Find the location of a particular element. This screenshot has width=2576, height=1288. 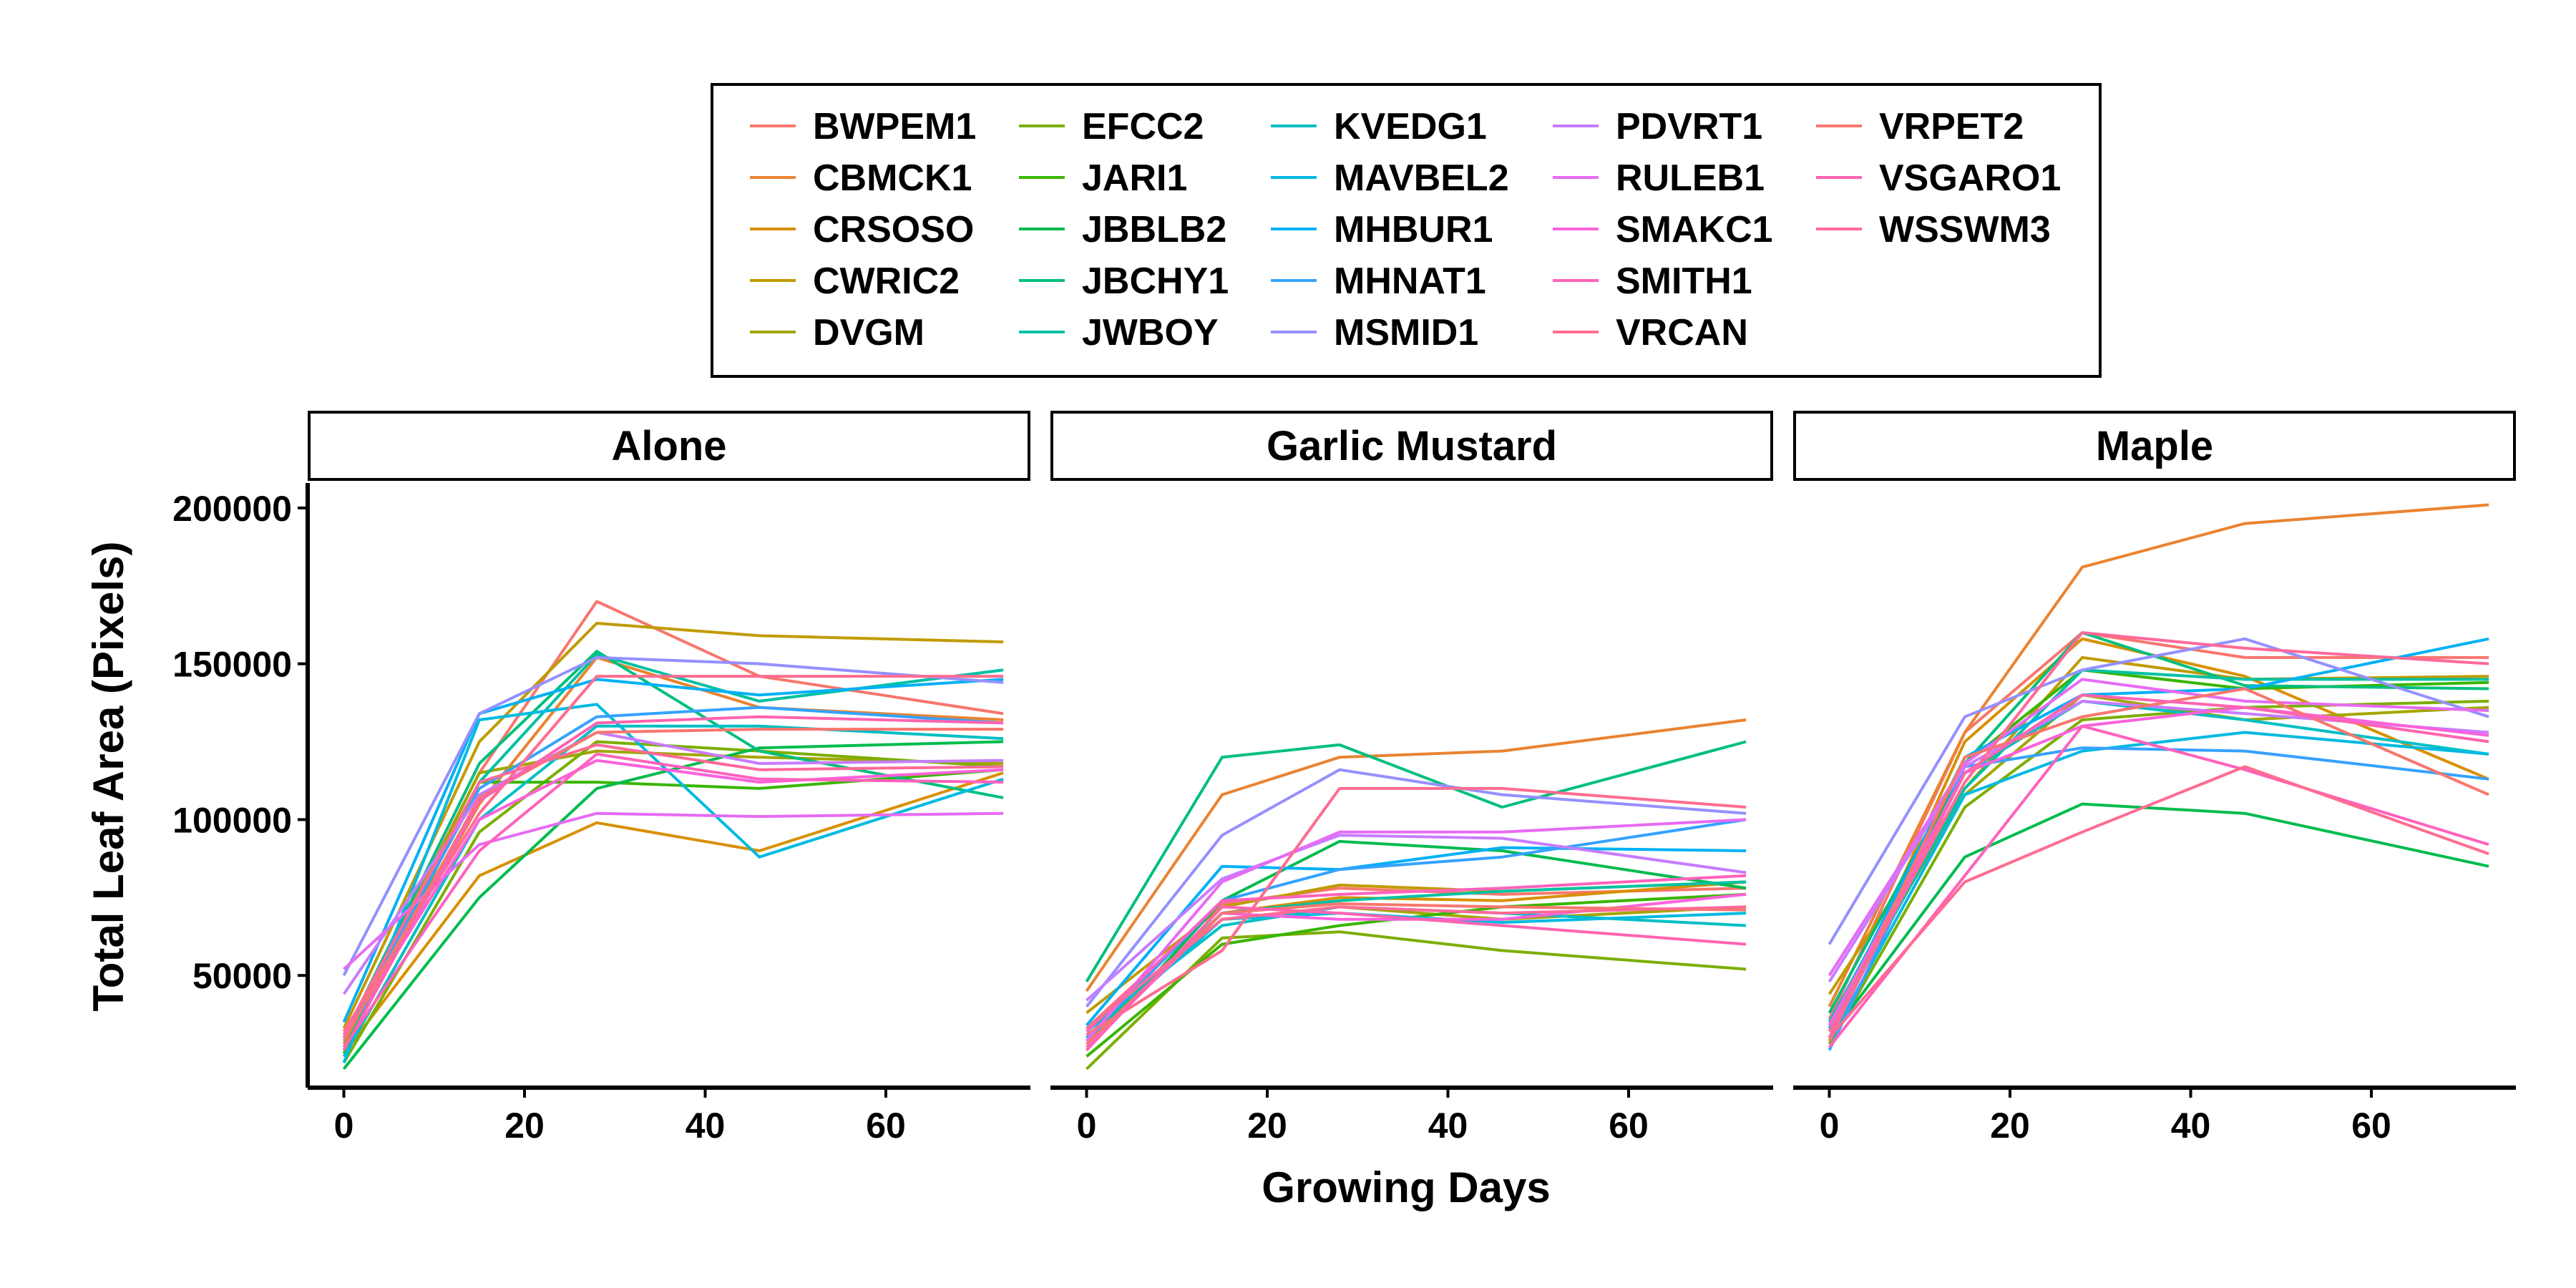

legend-item-kvedg1: KVEDG1 is located at coordinates (1379, 126).